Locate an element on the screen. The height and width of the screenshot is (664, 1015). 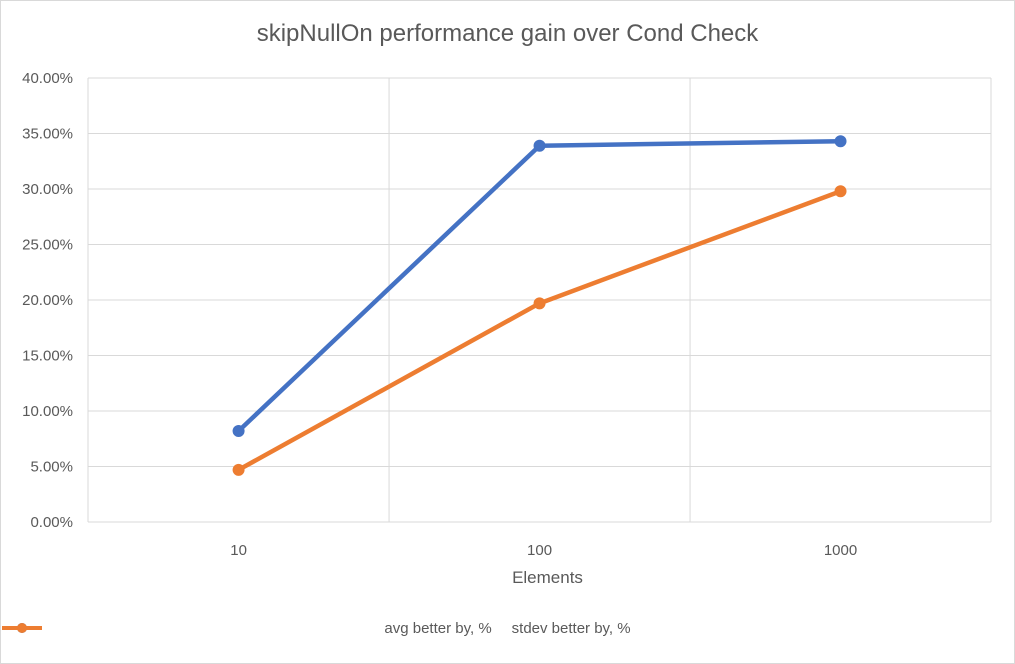
y-tick-label: 0.00% is located at coordinates (51, 522).